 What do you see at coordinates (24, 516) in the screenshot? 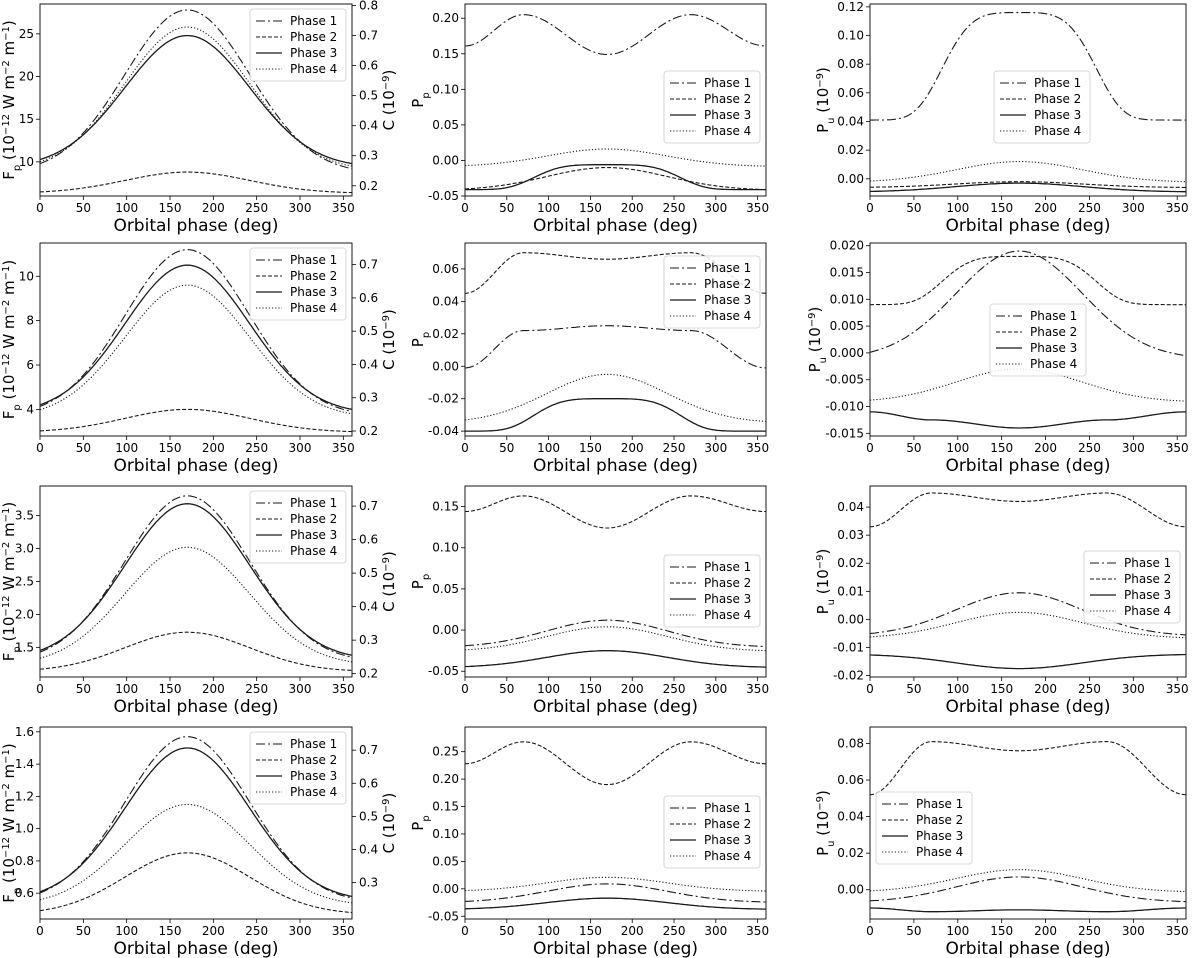
I see `y-tick-label: 3.5` at bounding box center [24, 516].